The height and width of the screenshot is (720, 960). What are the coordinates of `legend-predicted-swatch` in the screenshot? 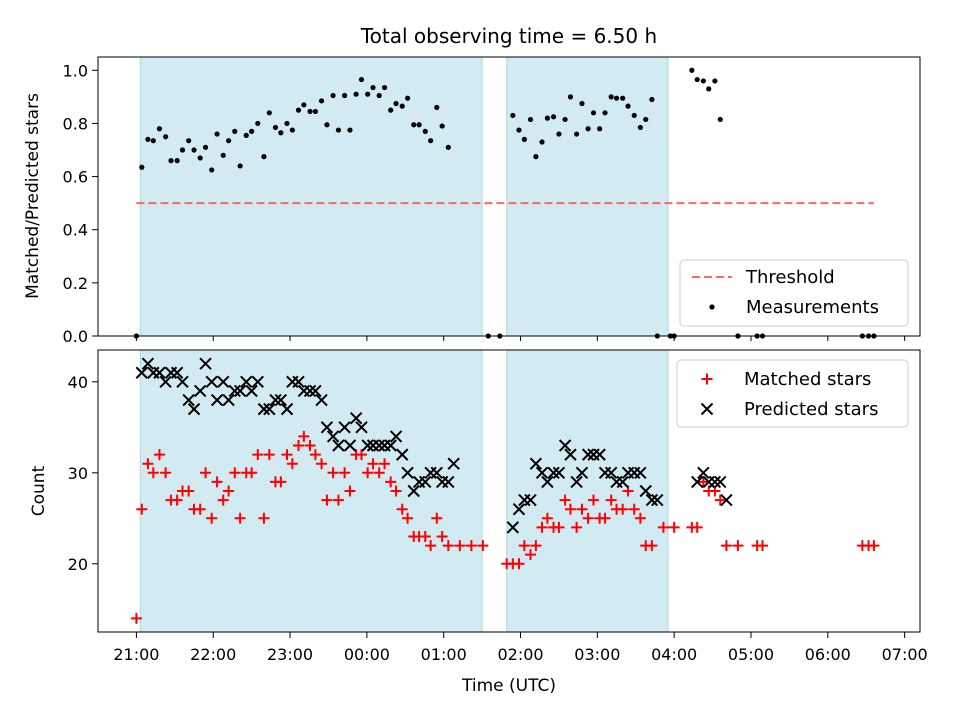 It's located at (707, 409).